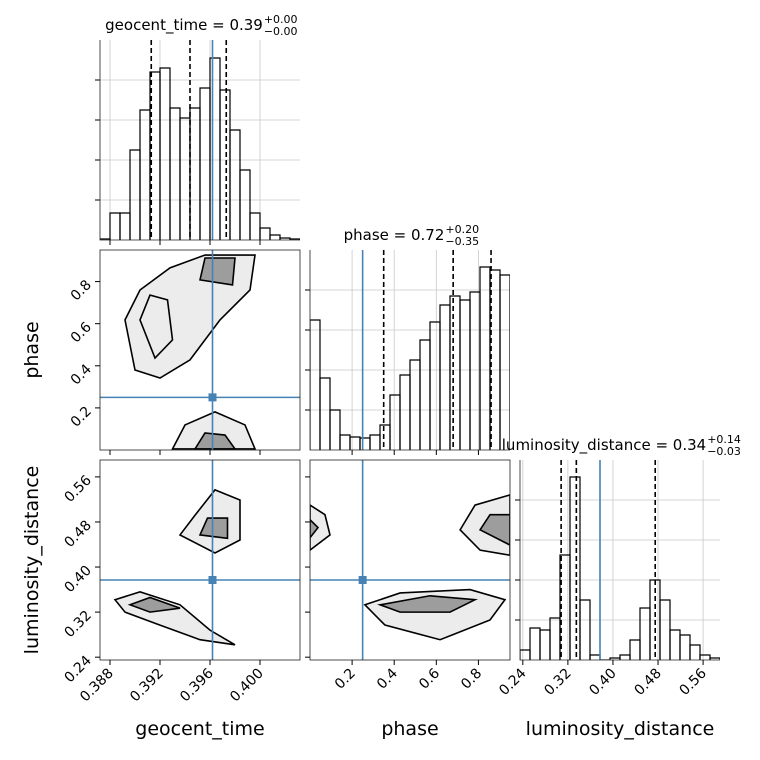 The width and height of the screenshot is (760, 760). I want to click on y-tick-label: 0.4, so click(81, 374).